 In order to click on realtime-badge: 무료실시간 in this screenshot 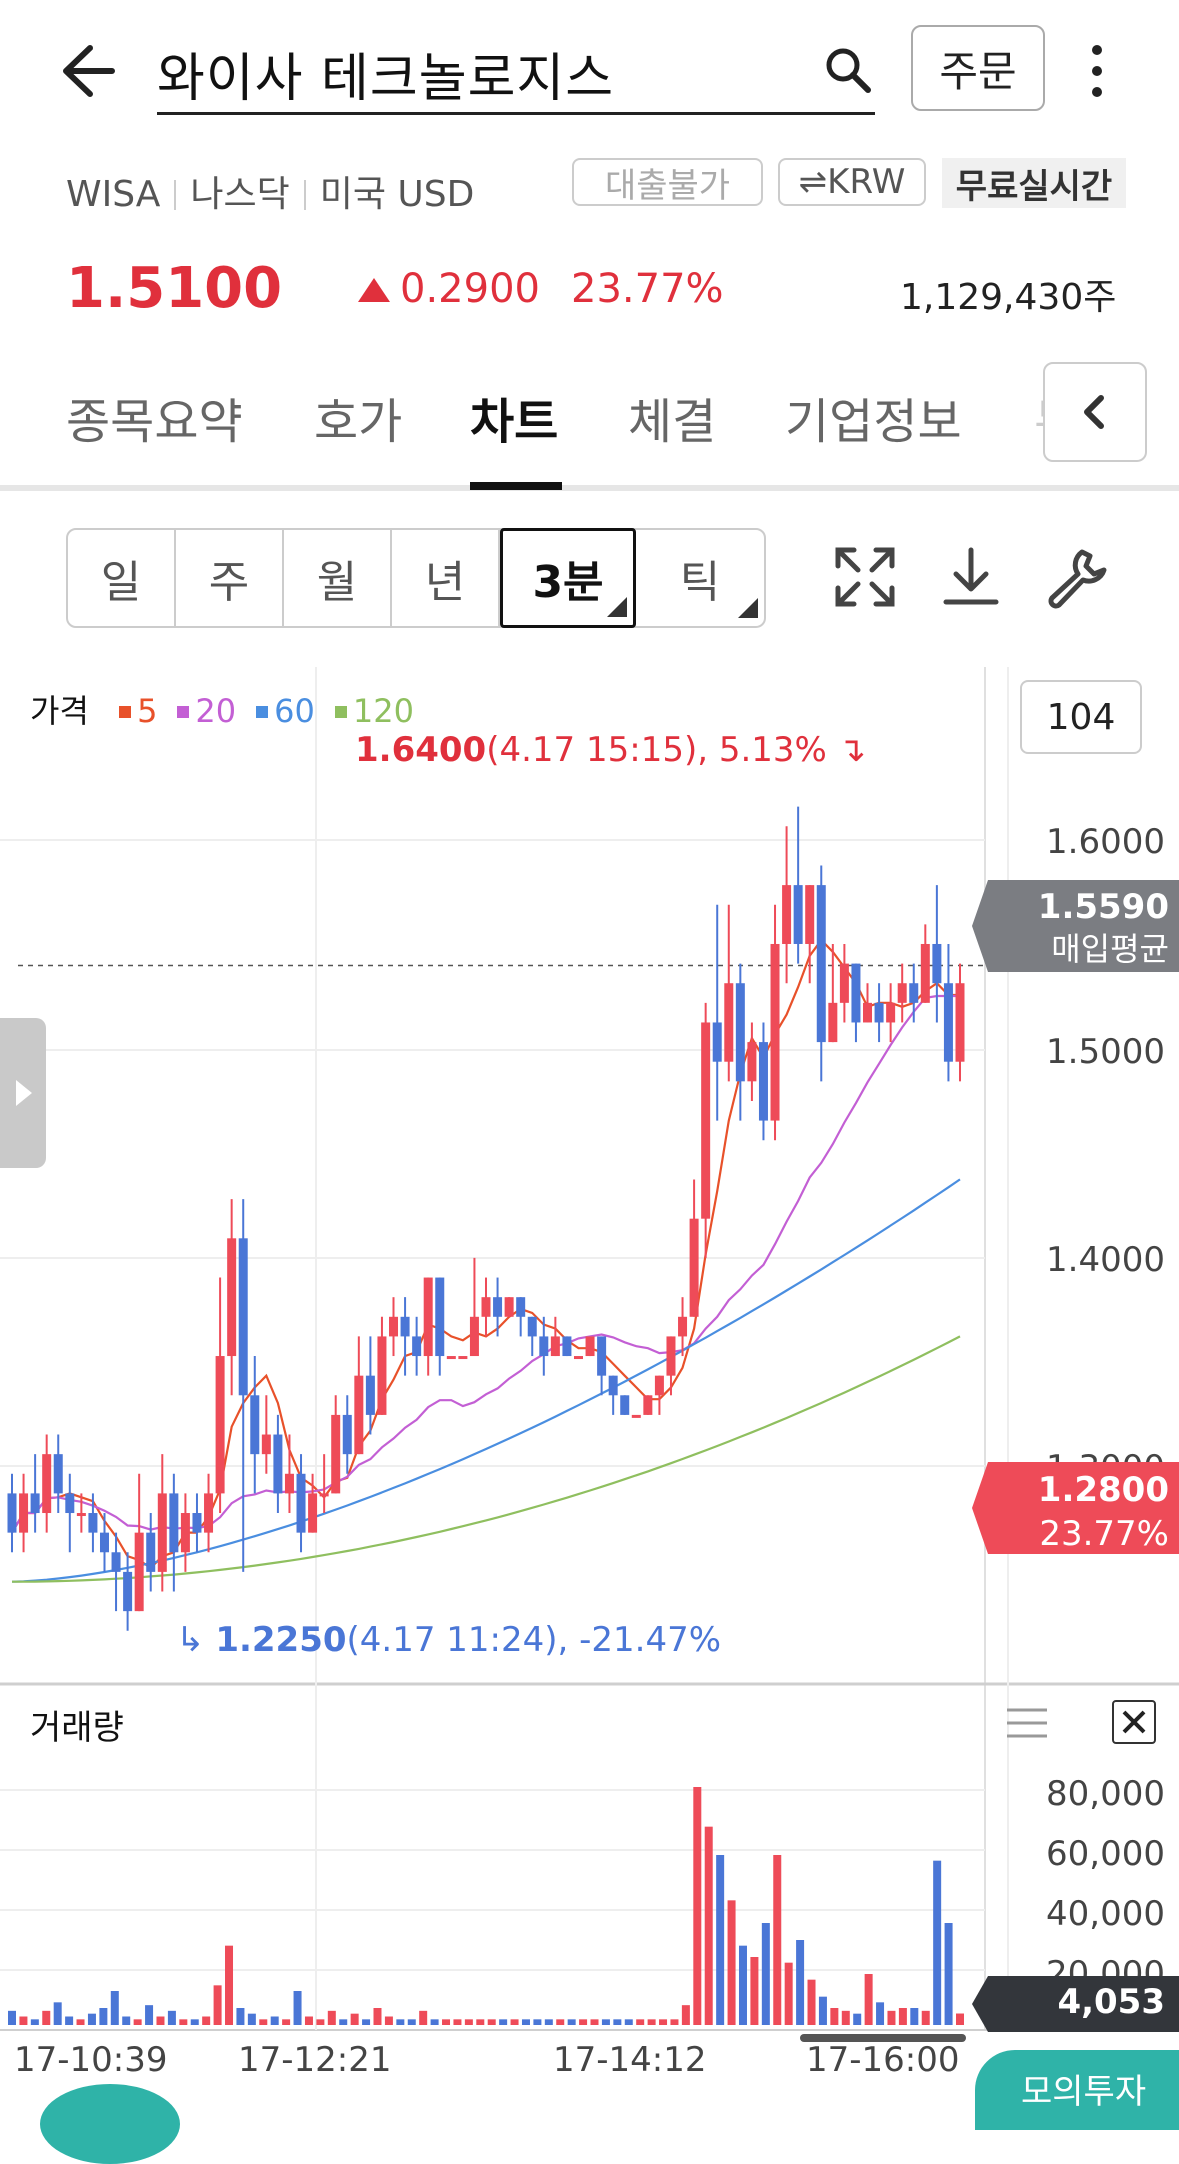, I will do `click(1034, 183)`.